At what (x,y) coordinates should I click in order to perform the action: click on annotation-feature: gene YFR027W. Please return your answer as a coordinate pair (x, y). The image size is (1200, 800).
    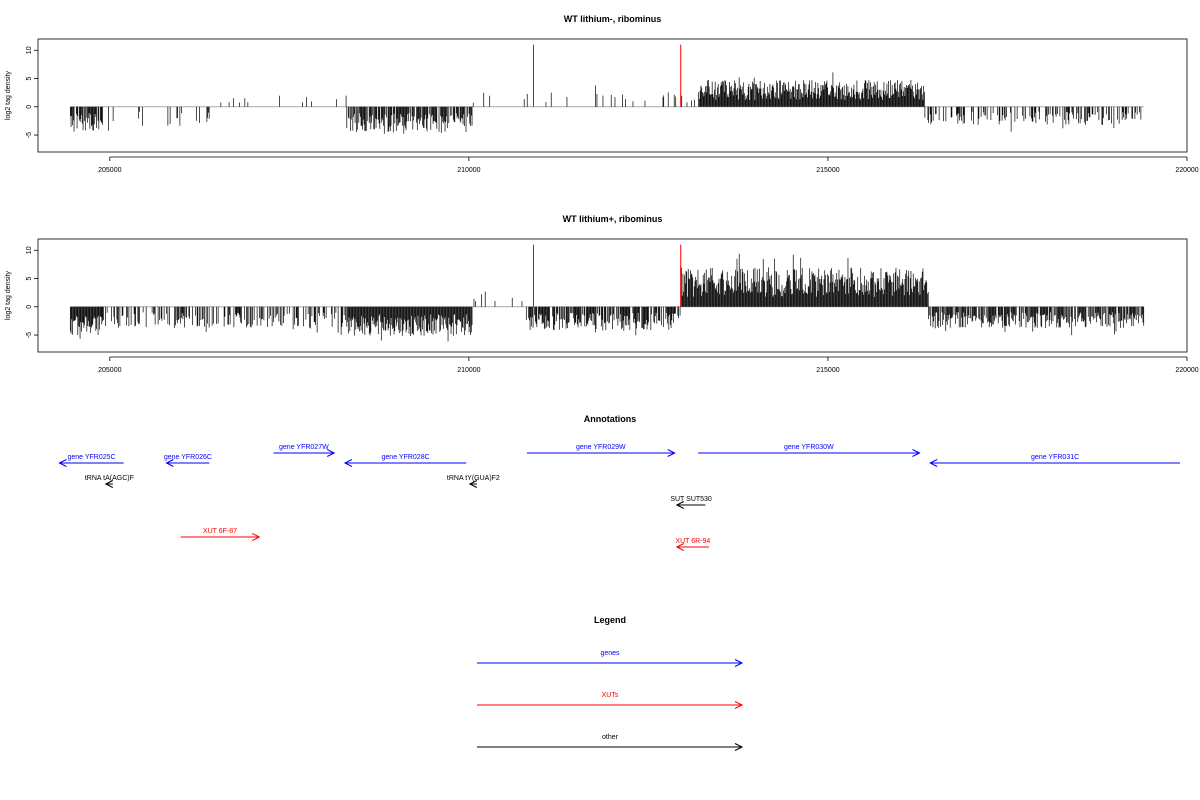
    Looking at the image, I should click on (304, 450).